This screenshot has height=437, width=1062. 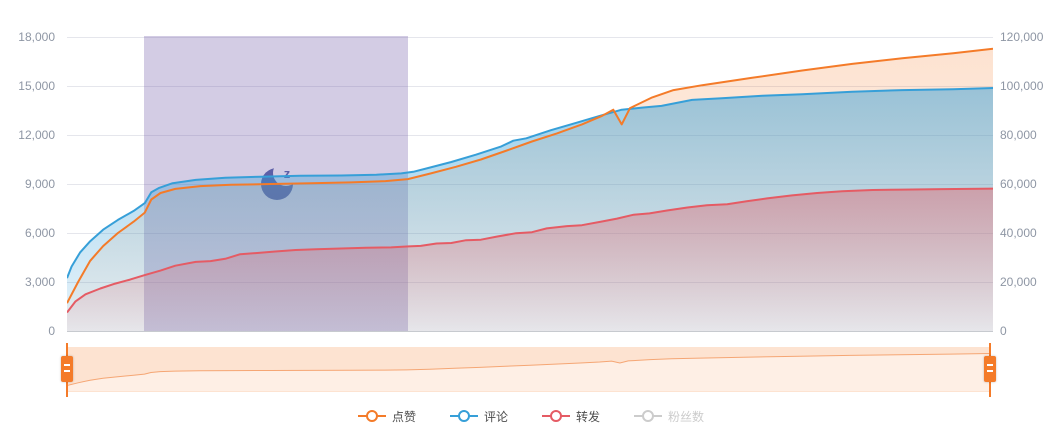 What do you see at coordinates (1018, 282) in the screenshot?
I see `y-axis-right-tick-label: 20,000` at bounding box center [1018, 282].